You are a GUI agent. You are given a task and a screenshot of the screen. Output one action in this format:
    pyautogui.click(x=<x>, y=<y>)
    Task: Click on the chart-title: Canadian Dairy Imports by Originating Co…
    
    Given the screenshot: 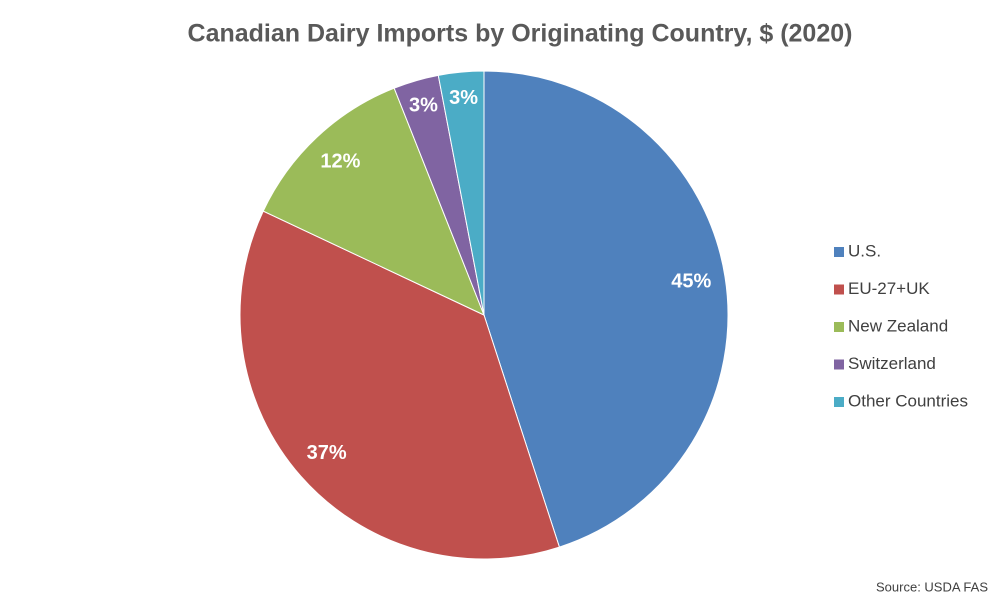 What is the action you would take?
    pyautogui.click(x=520, y=34)
    